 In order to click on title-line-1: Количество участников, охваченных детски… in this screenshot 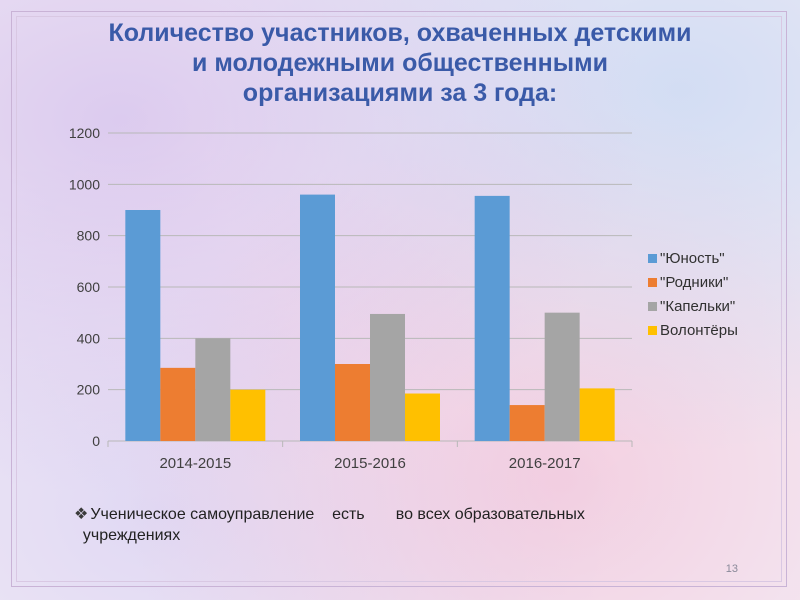, I will do `click(400, 33)`.